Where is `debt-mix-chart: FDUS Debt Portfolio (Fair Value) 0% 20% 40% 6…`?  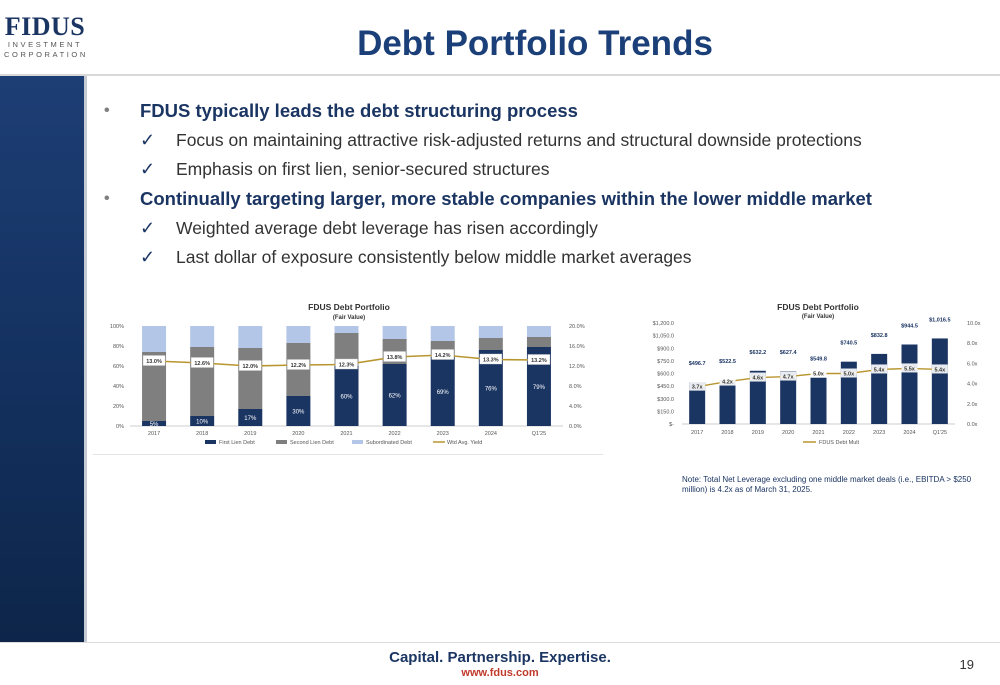
debt-mix-chart: FDUS Debt Portfolio (Fair Value) 0% 20% 40% 6… is located at coordinates (347, 374).